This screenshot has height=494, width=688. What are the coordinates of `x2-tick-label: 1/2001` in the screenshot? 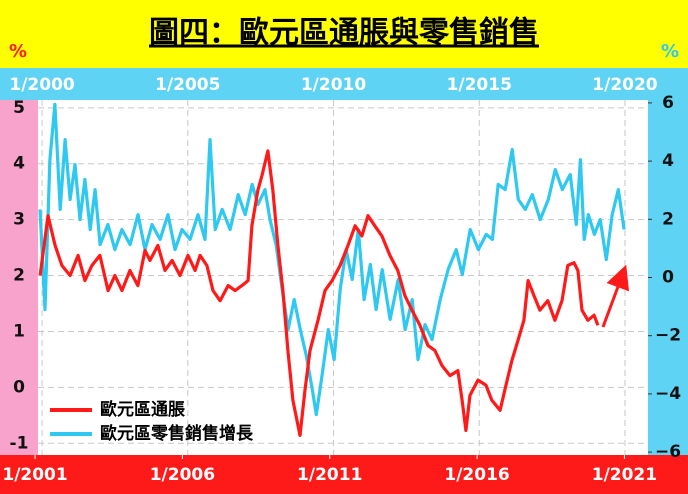 It's located at (34, 475).